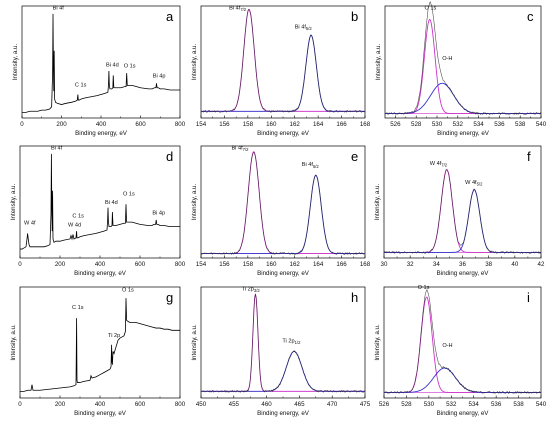 Image resolution: width=550 pixels, height=425 pixels. Describe the element at coordinates (474, 404) in the screenshot. I see `x-tick-label: 534` at that location.